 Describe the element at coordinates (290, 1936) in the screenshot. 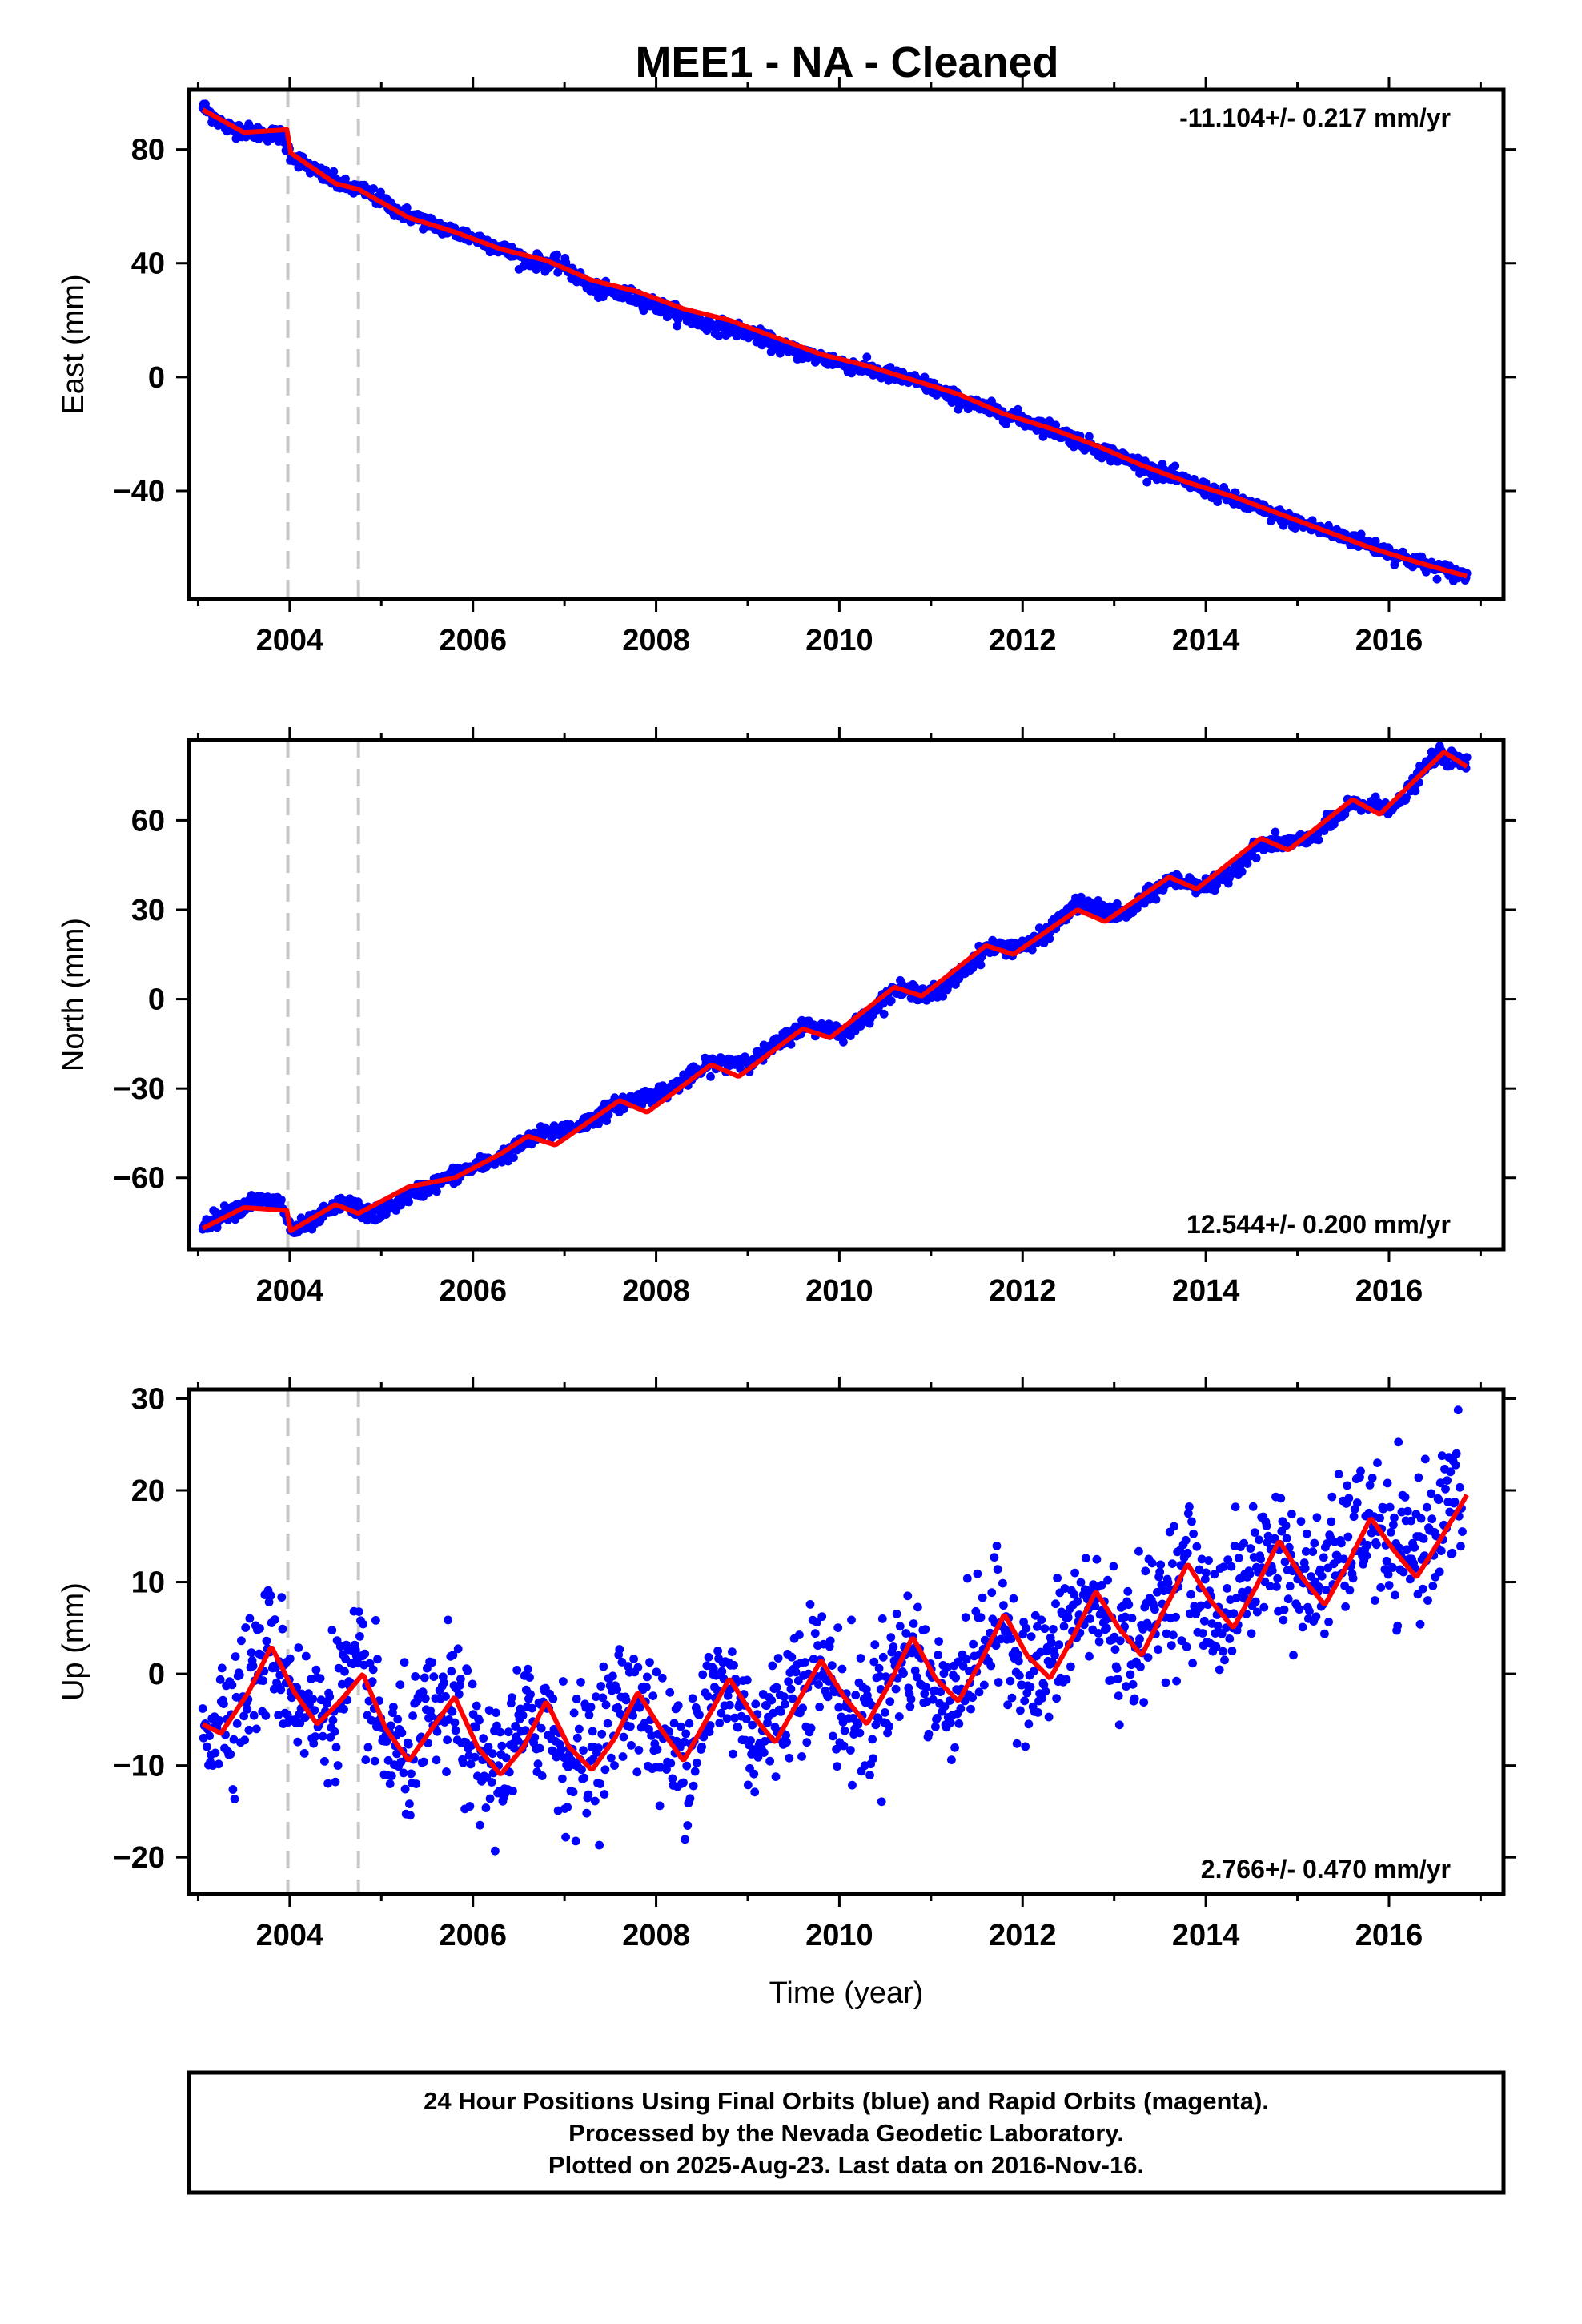

I see `x-tick-label-2004: 2004` at that location.